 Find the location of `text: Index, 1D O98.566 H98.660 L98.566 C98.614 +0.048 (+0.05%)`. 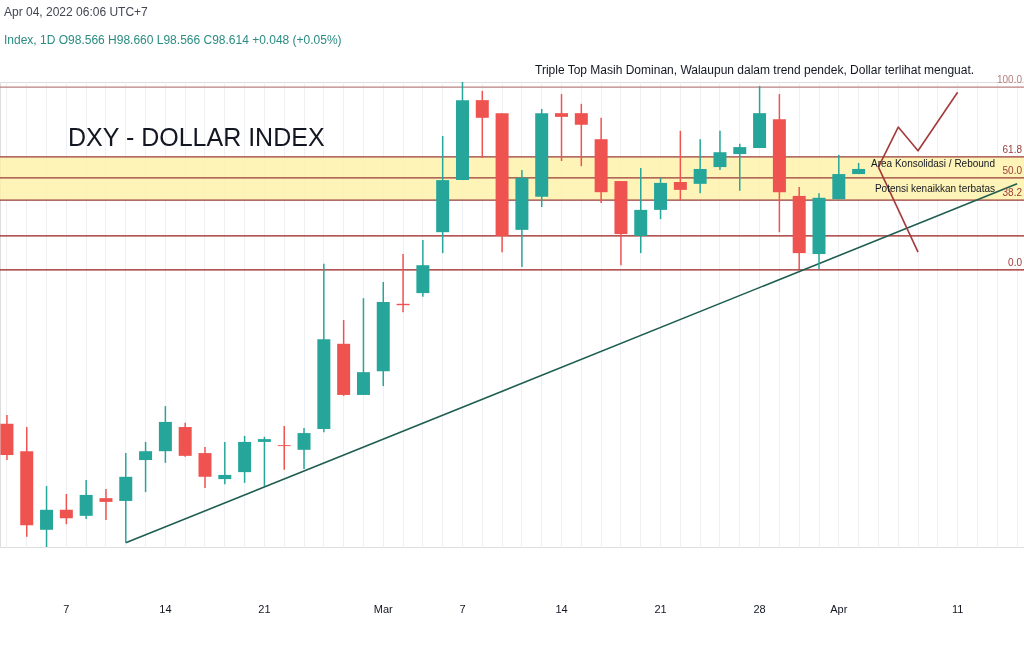

text: Index, 1D O98.566 H98.660 L98.566 C98.614 +0.048 (+0.05%) is located at coordinates (173, 40).